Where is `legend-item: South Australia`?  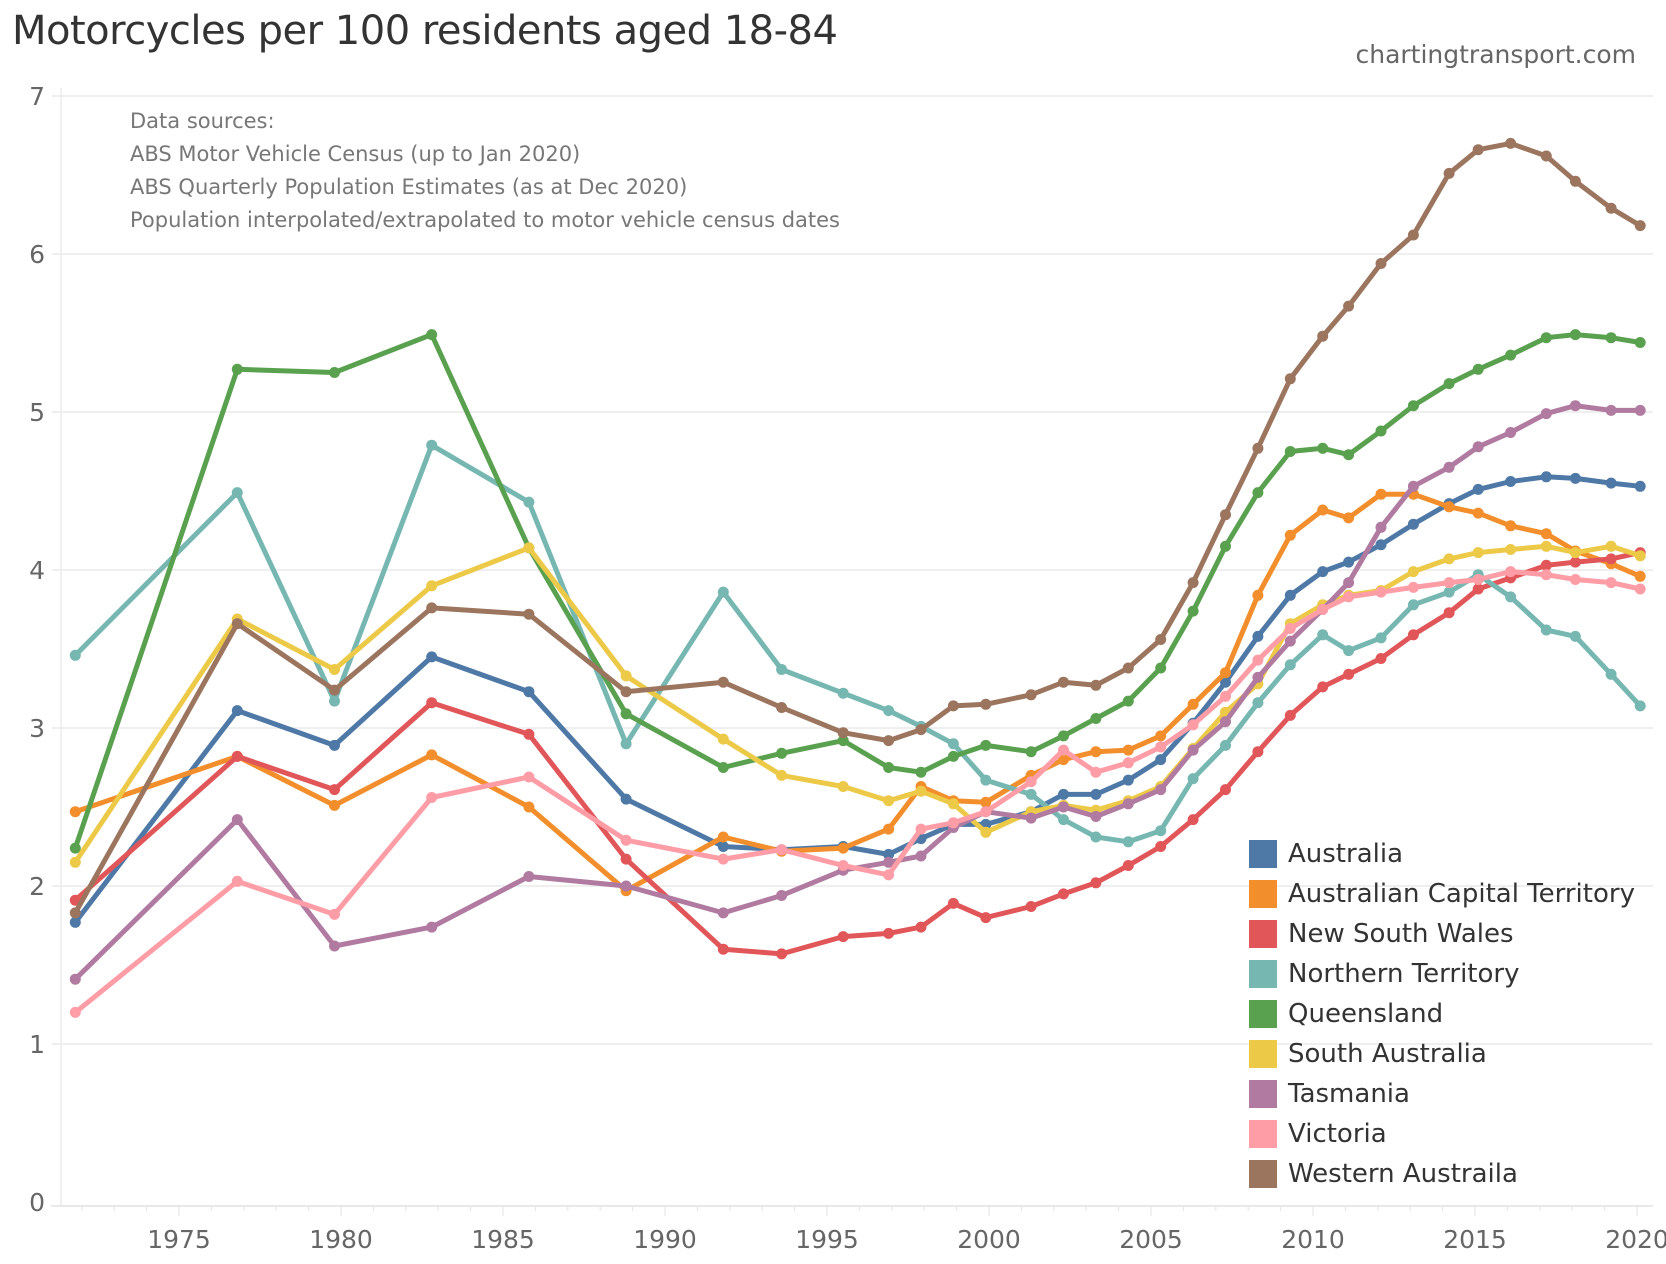 legend-item: South Australia is located at coordinates (1442, 1054).